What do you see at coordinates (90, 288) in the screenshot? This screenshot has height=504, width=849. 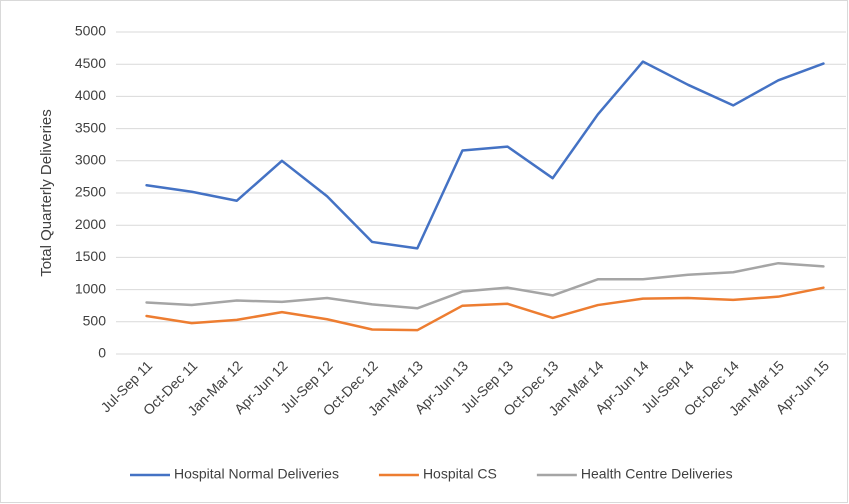 I see `y-tick-label: 1000` at bounding box center [90, 288].